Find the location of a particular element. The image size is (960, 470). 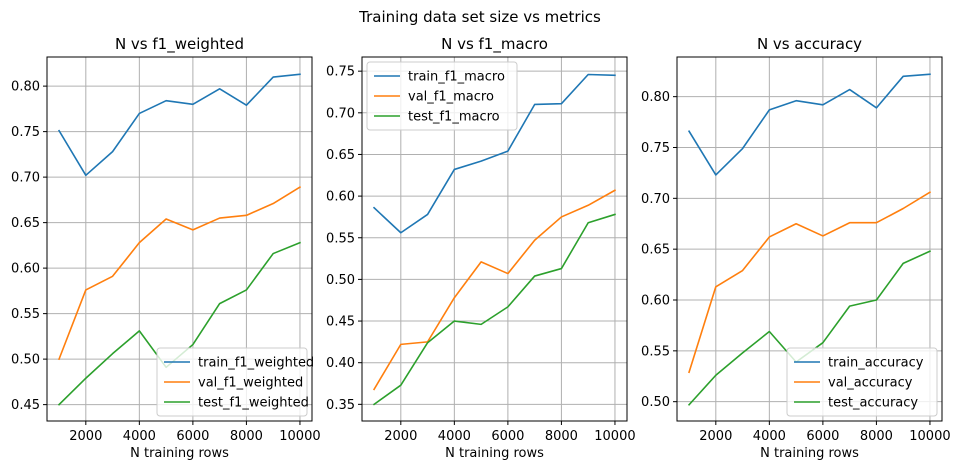

series-line-val_f1_macro is located at coordinates (494, 290).